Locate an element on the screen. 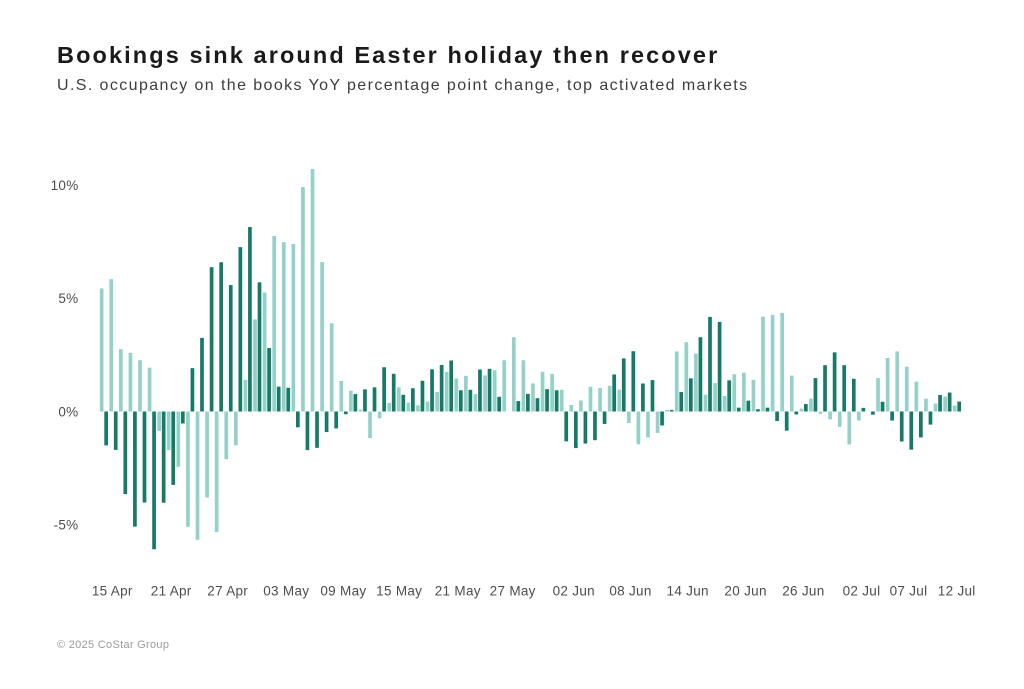 Image resolution: width=1024 pixels, height=689 pixels. svg-text: 26 Jun is located at coordinates (803, 591).